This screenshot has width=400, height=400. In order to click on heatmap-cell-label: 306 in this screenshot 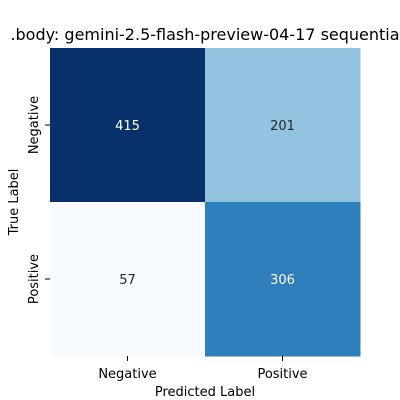, I will do `click(282, 280)`.